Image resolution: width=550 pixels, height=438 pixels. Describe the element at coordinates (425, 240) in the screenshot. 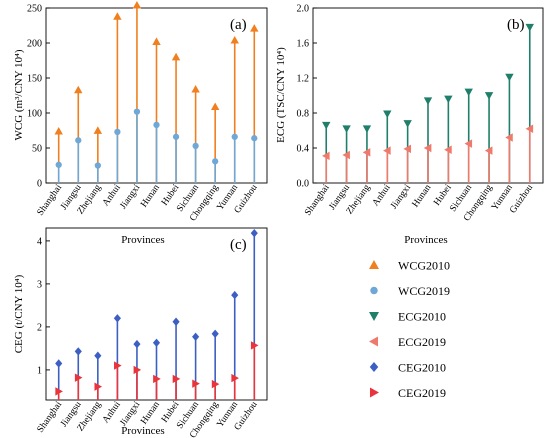

I see `panel-b-xlabel: Provinces` at that location.